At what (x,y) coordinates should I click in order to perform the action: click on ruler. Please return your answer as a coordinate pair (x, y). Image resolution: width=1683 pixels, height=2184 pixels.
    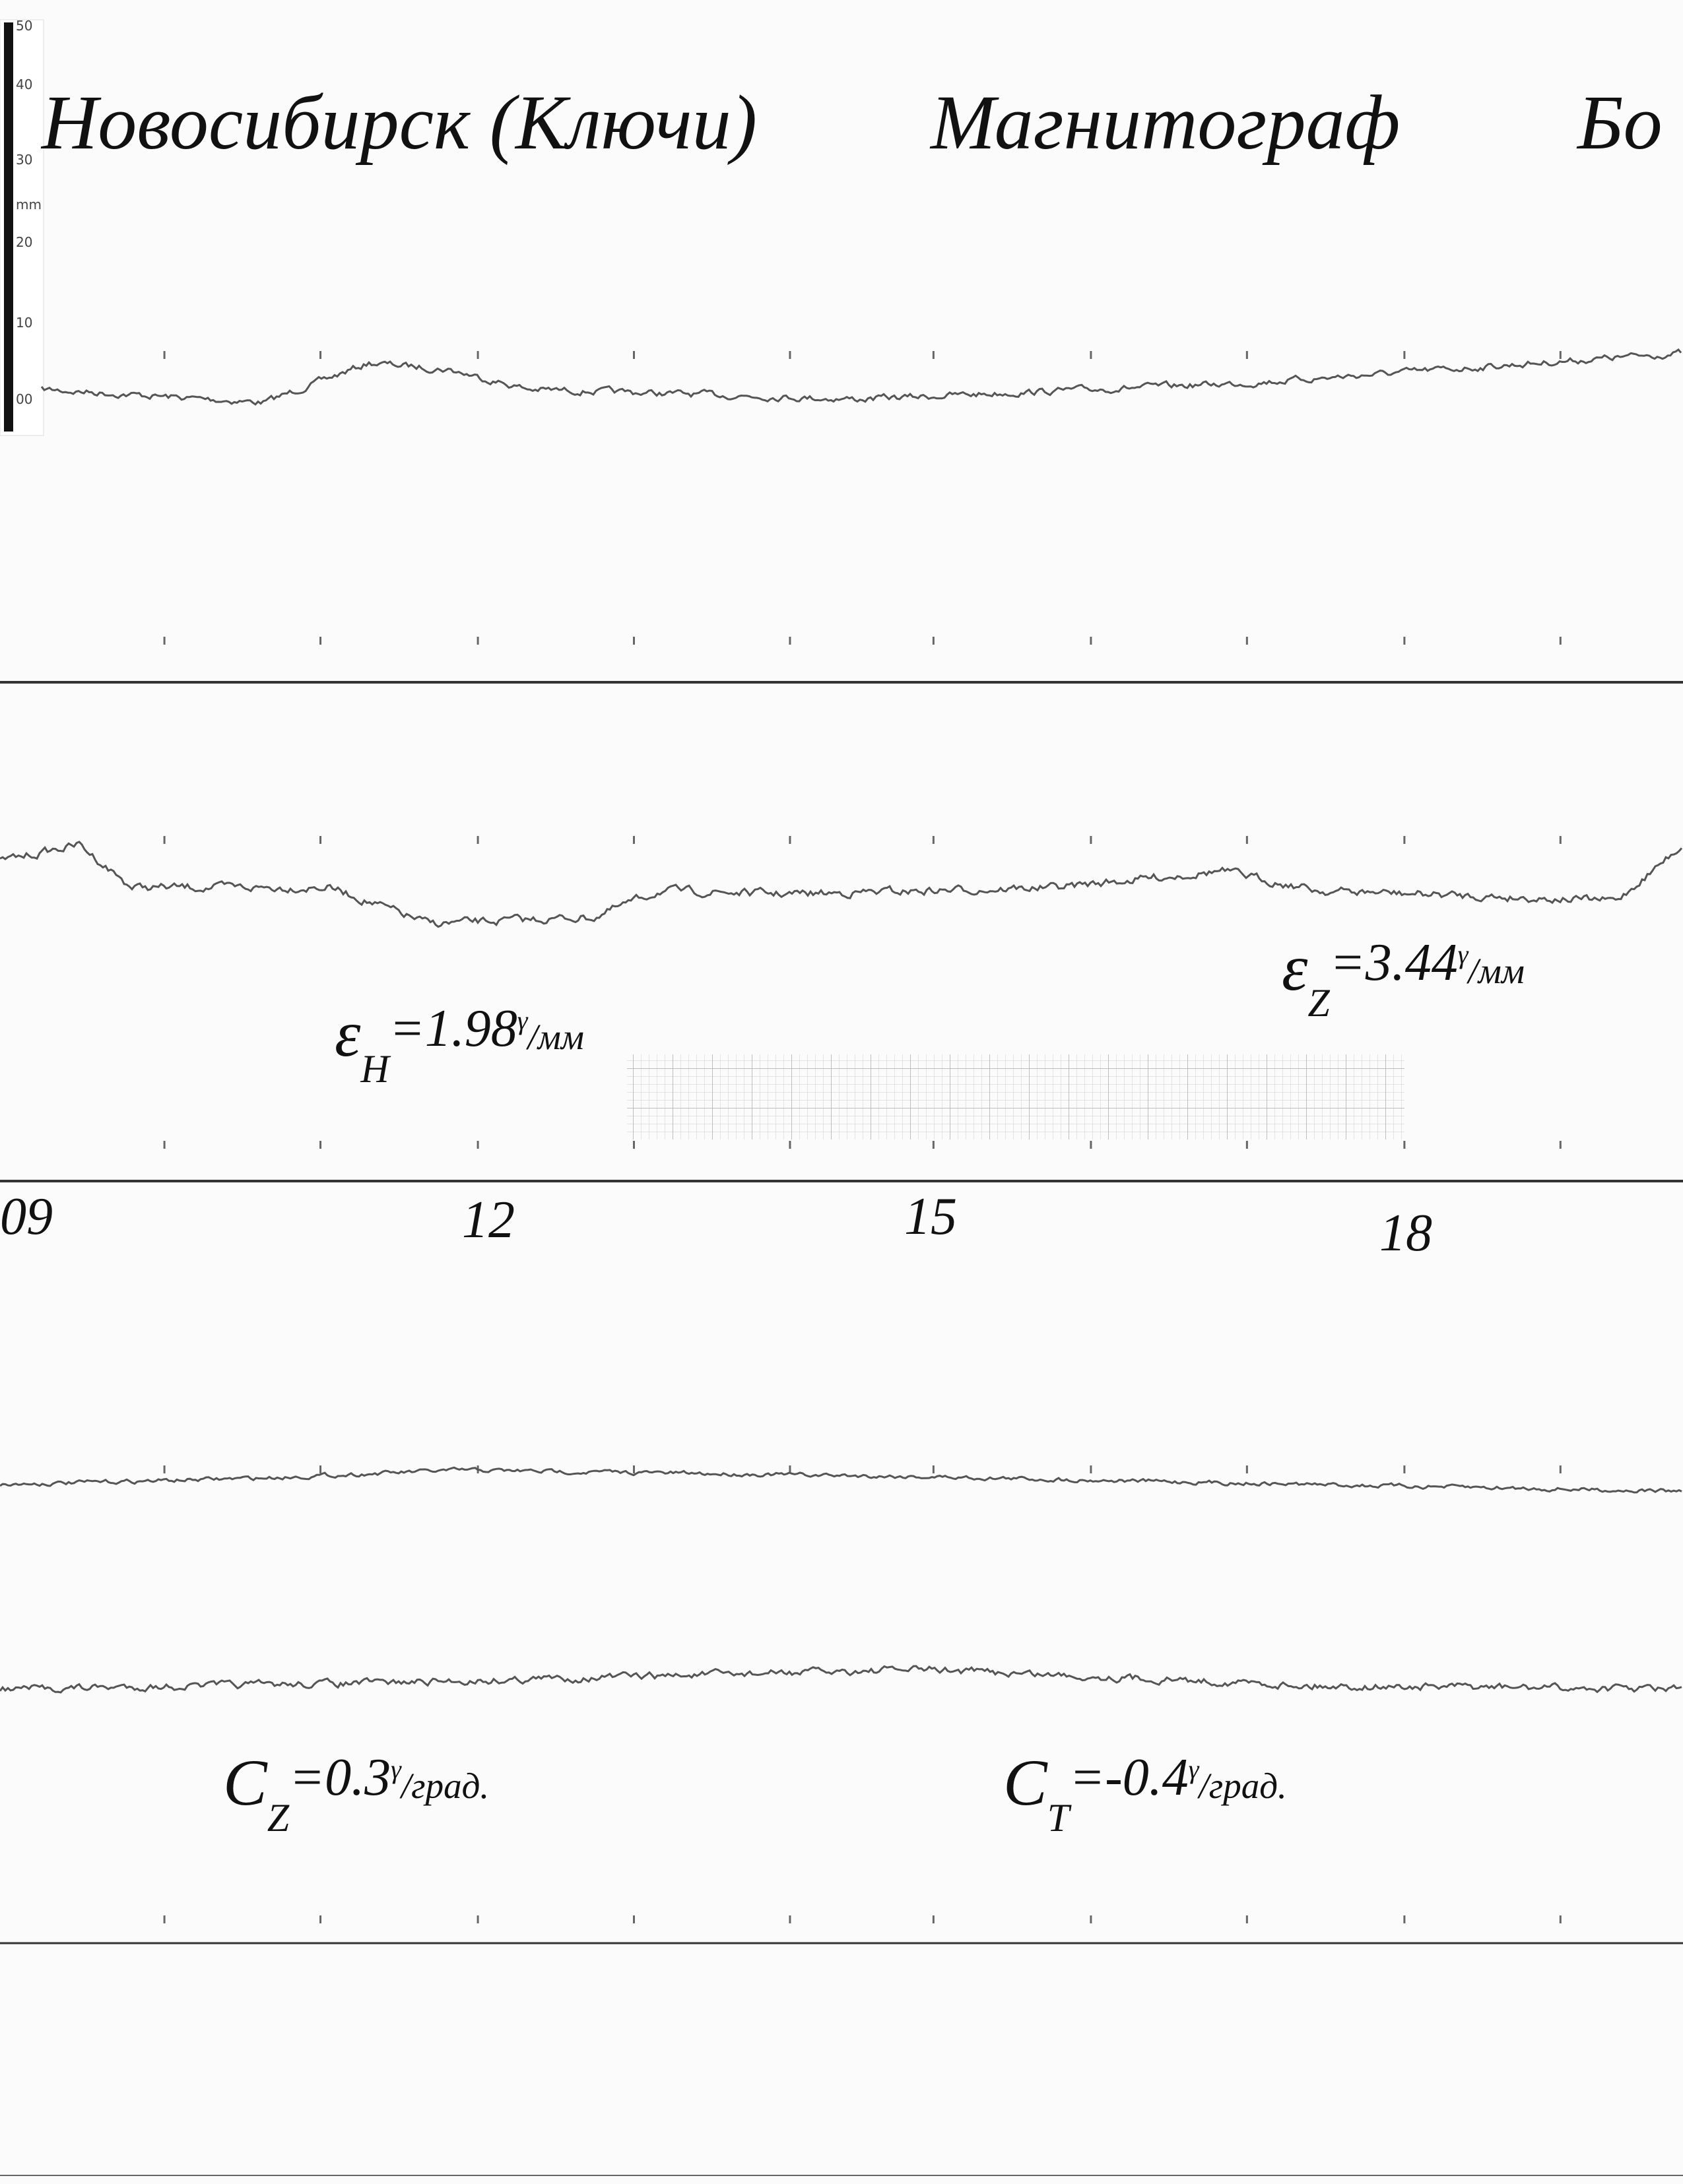
    Looking at the image, I should click on (22, 227).